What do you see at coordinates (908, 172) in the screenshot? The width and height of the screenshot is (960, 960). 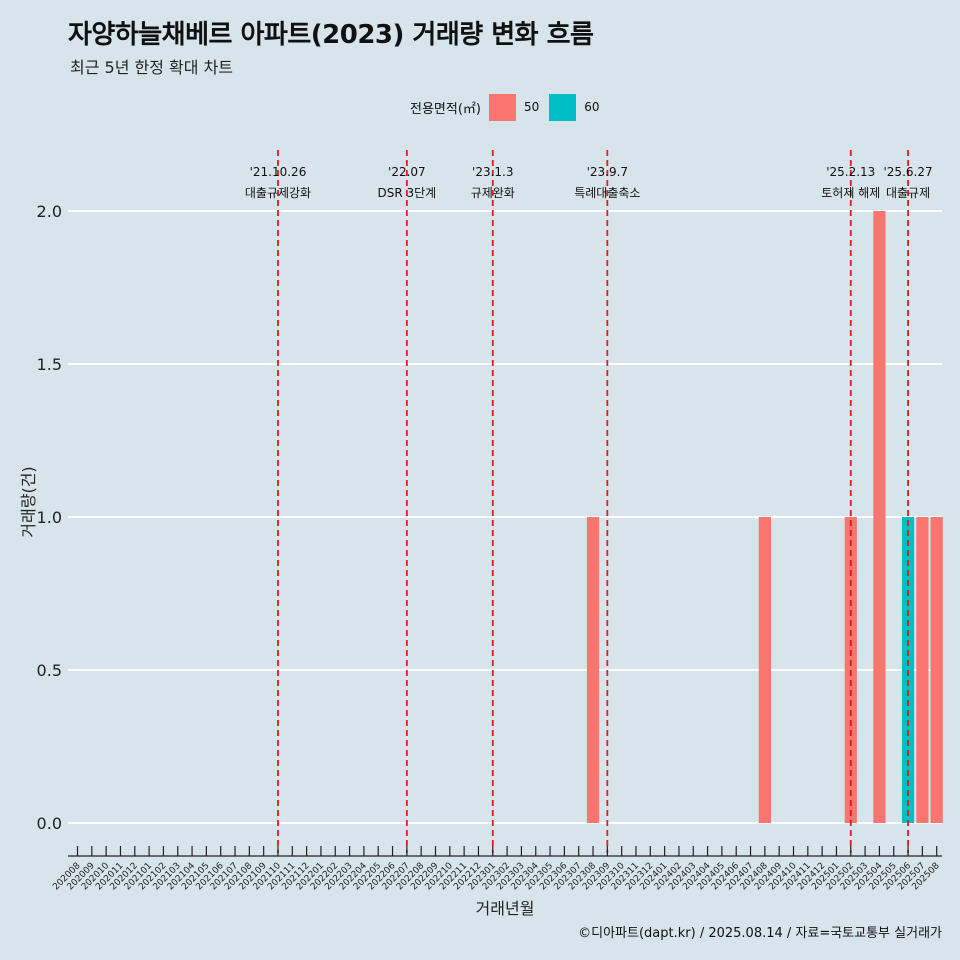 I see `event-date-5: '25.6.27` at bounding box center [908, 172].